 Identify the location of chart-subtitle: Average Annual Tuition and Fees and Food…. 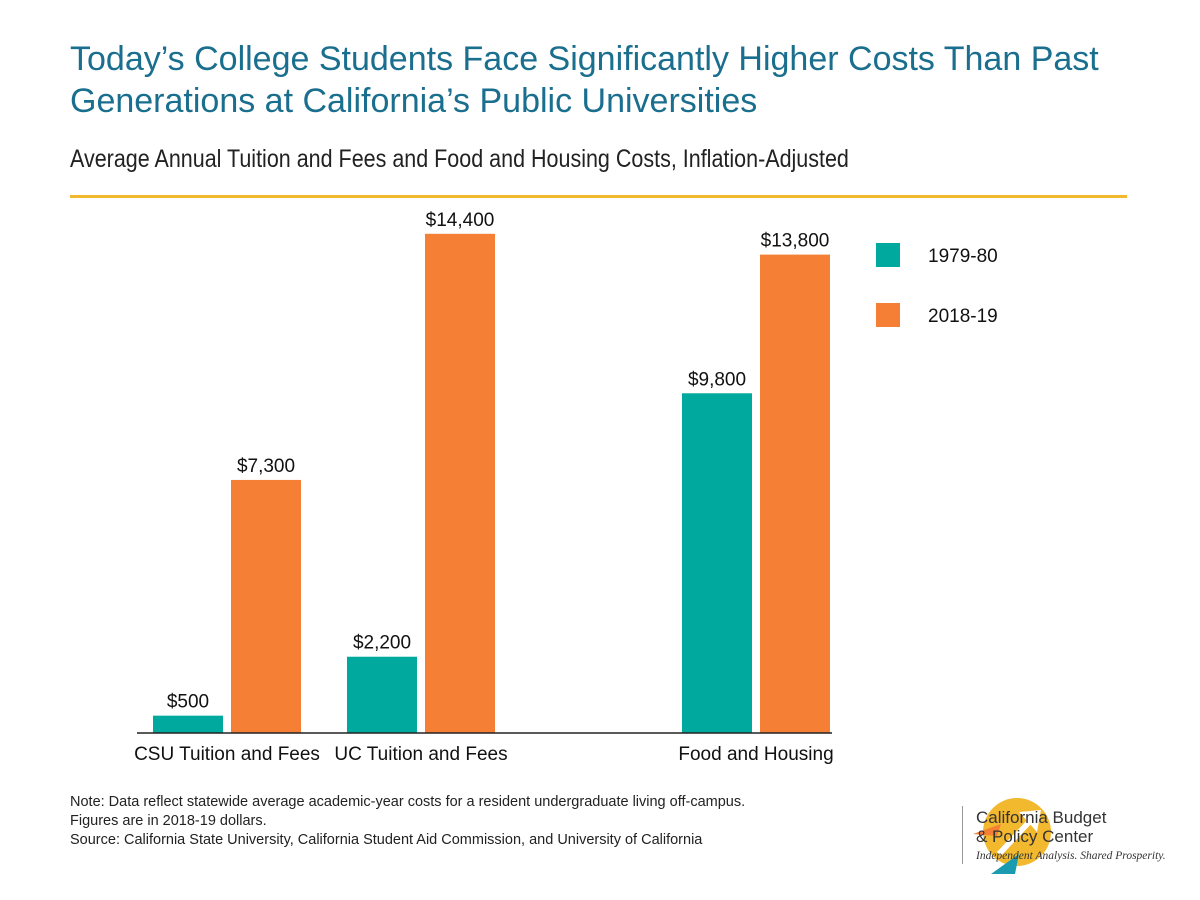
(459, 159).